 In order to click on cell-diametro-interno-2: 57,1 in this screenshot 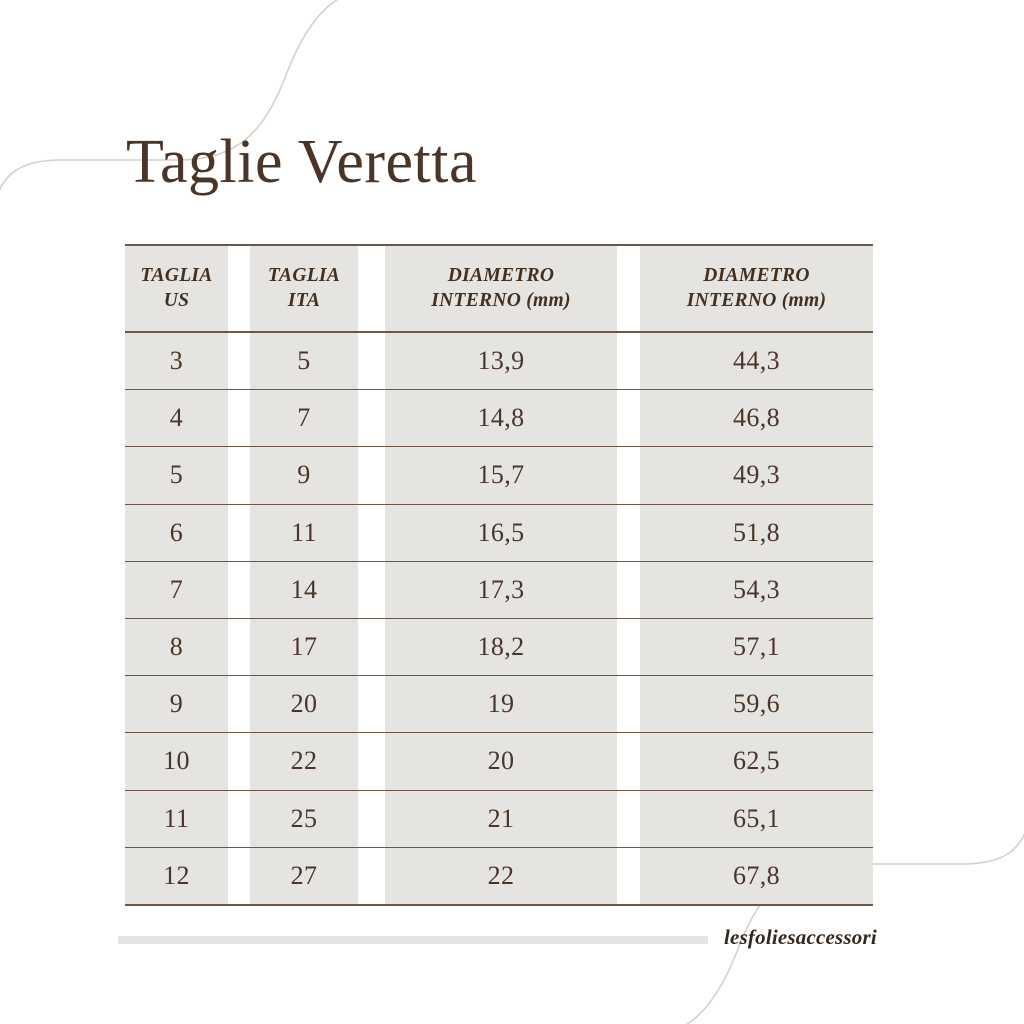, I will do `click(756, 647)`.